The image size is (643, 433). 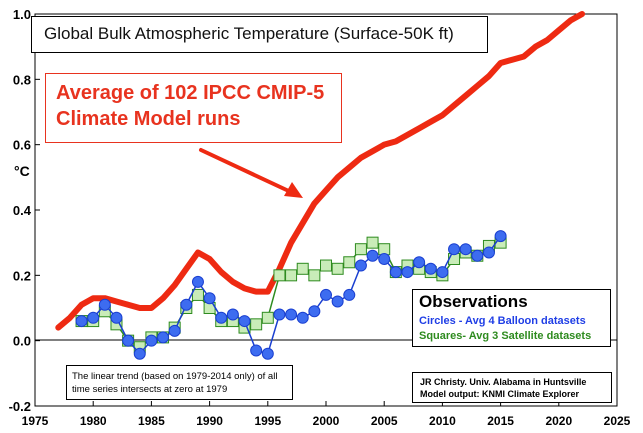 What do you see at coordinates (22, 14) in the screenshot?
I see `y-tick-label: 1.0` at bounding box center [22, 14].